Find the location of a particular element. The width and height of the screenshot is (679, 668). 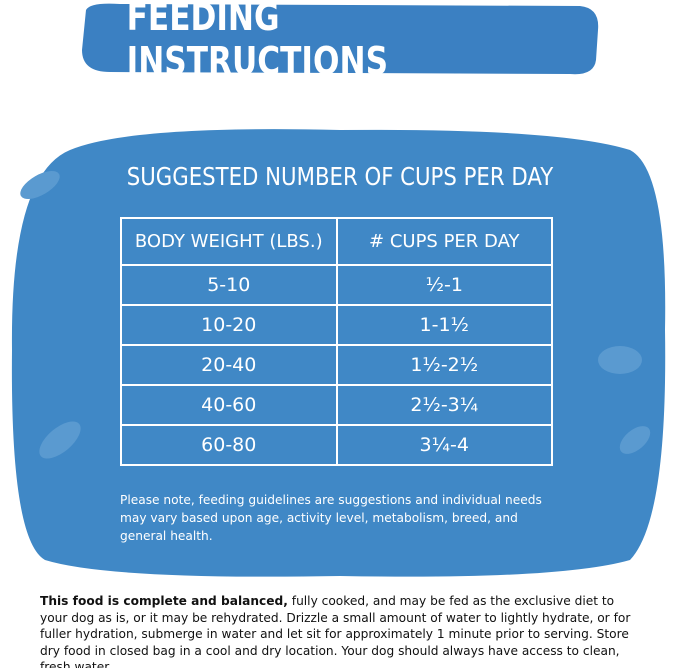

table-row: 60-80 3¼-4 is located at coordinates (336, 445).